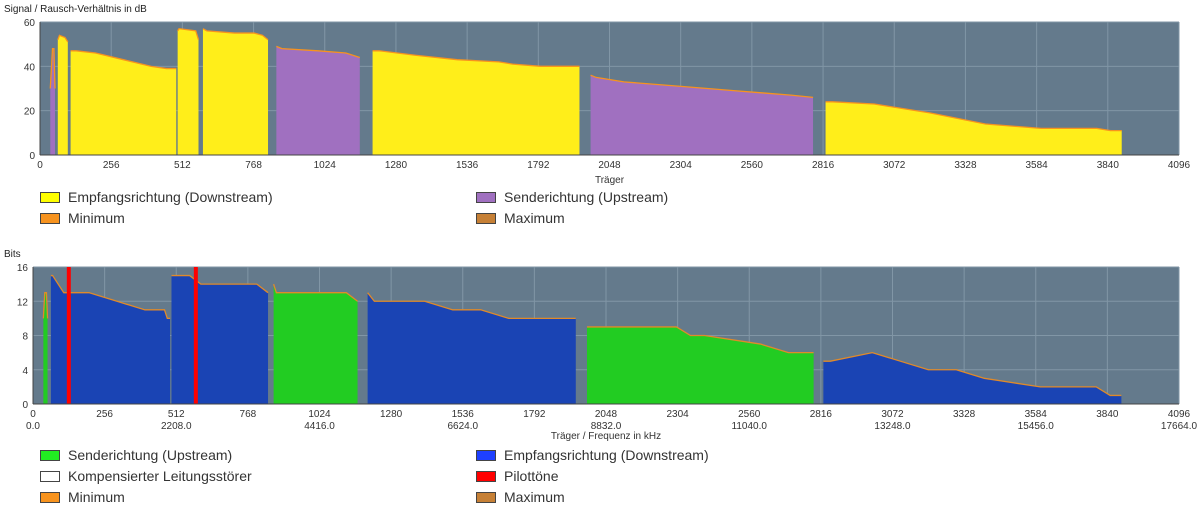 This screenshot has width=1199, height=517. I want to click on x-tick-label: 3328, so click(964, 414).